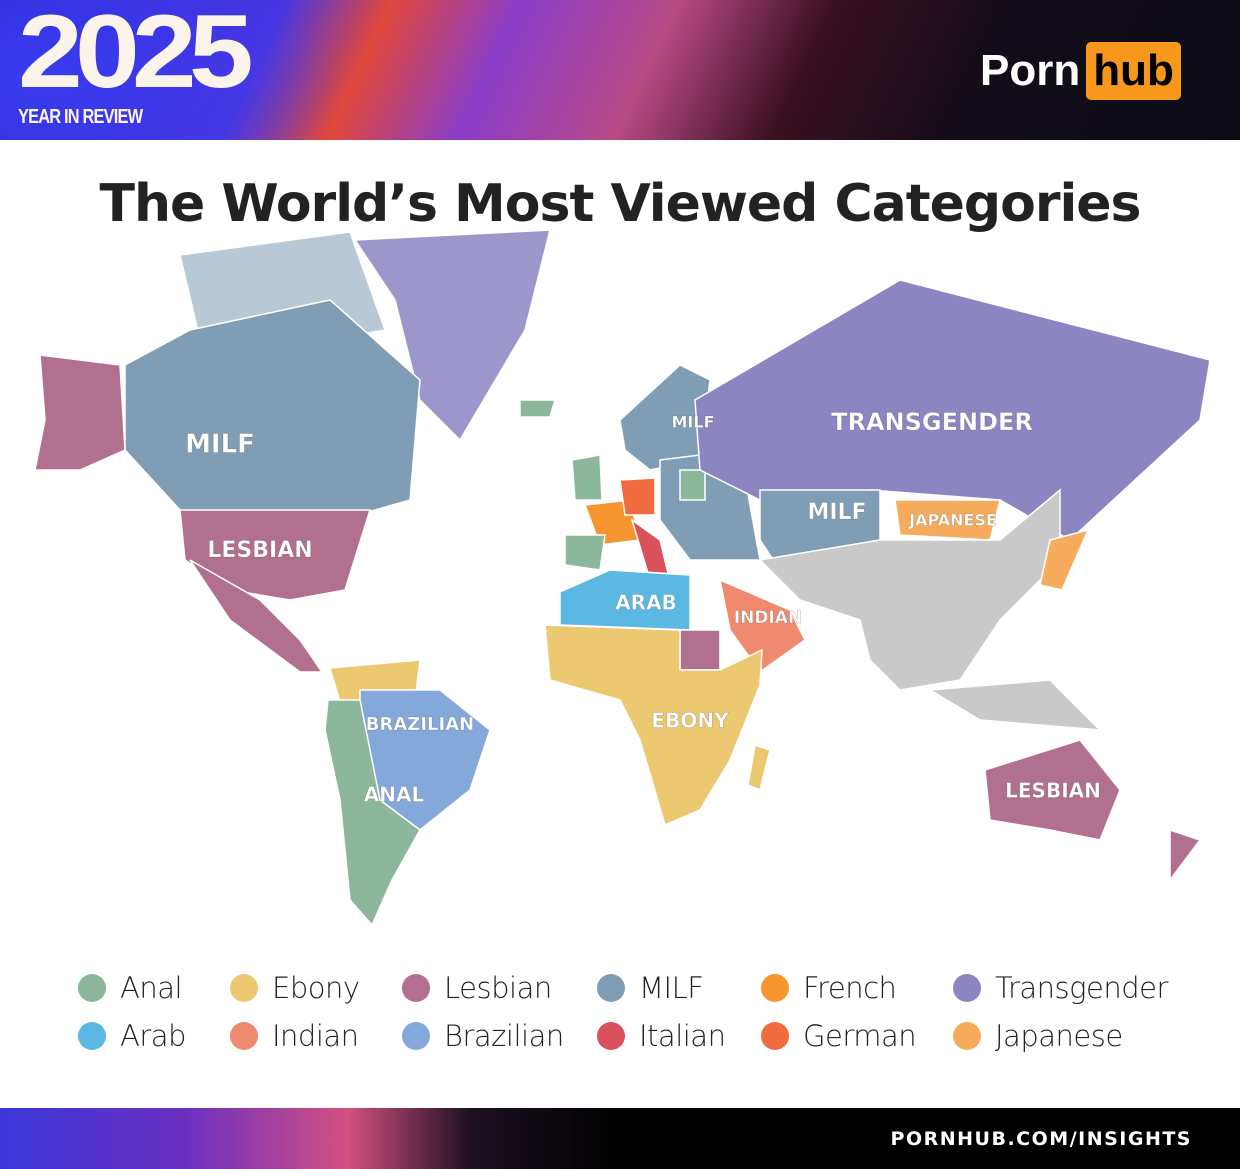  Describe the element at coordinates (692, 485) in the screenshot. I see `region-poland-area` at that location.